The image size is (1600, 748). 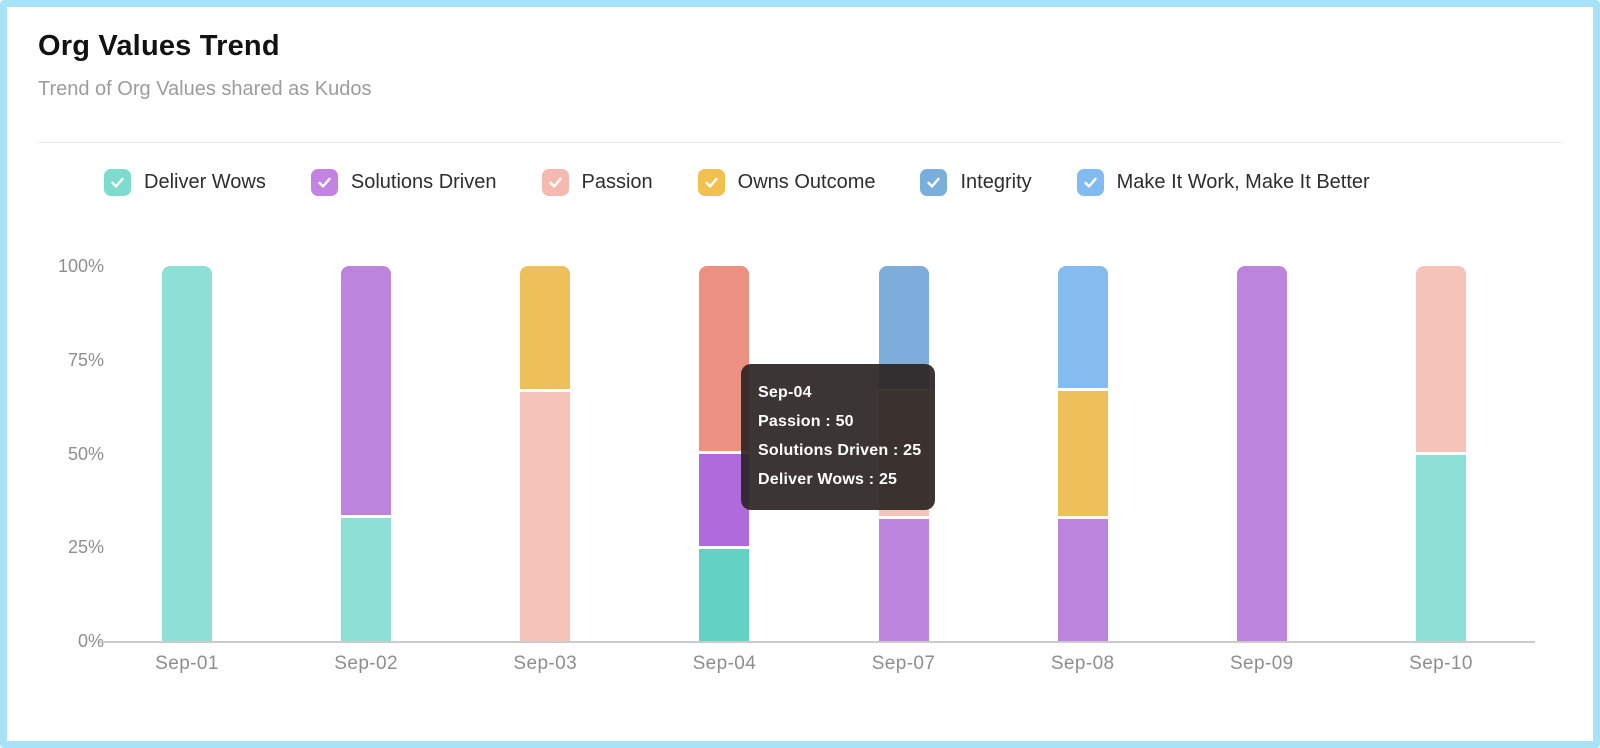 What do you see at coordinates (205, 89) in the screenshot?
I see `page-subtitle: Trend of Org Values shared as Kudos` at bounding box center [205, 89].